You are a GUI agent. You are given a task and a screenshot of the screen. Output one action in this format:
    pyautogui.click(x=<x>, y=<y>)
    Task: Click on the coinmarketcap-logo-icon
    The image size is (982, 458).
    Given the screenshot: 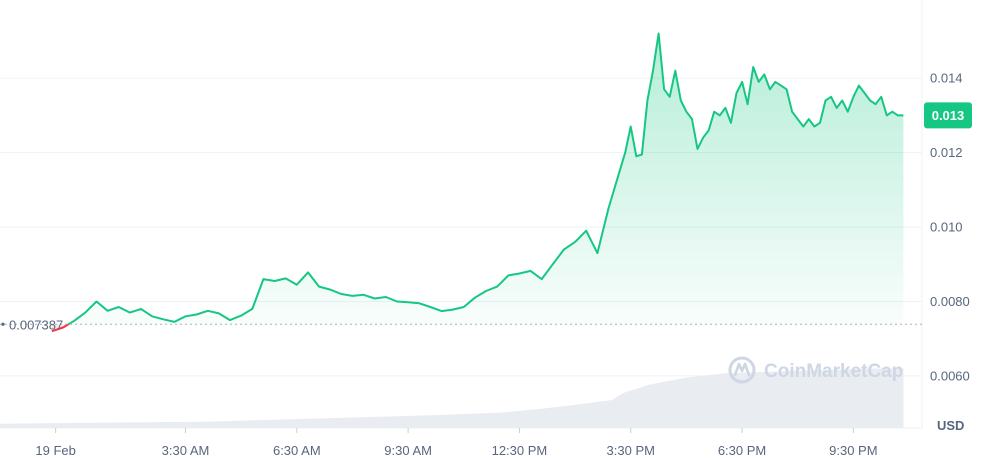 What is the action you would take?
    pyautogui.click(x=742, y=370)
    